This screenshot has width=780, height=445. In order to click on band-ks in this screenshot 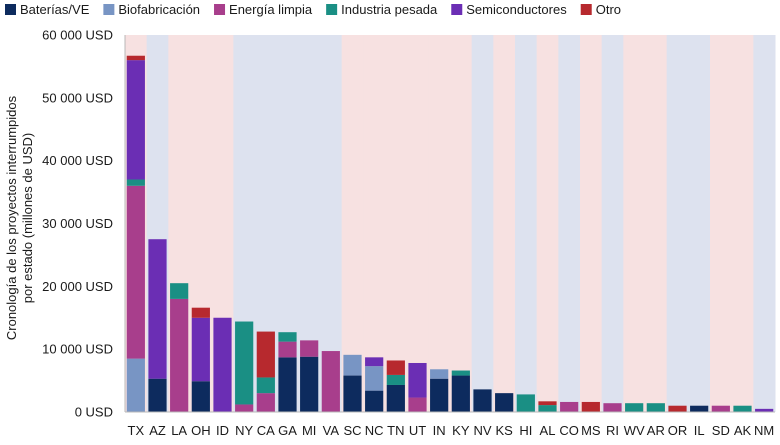, I will do `click(504, 223)`.